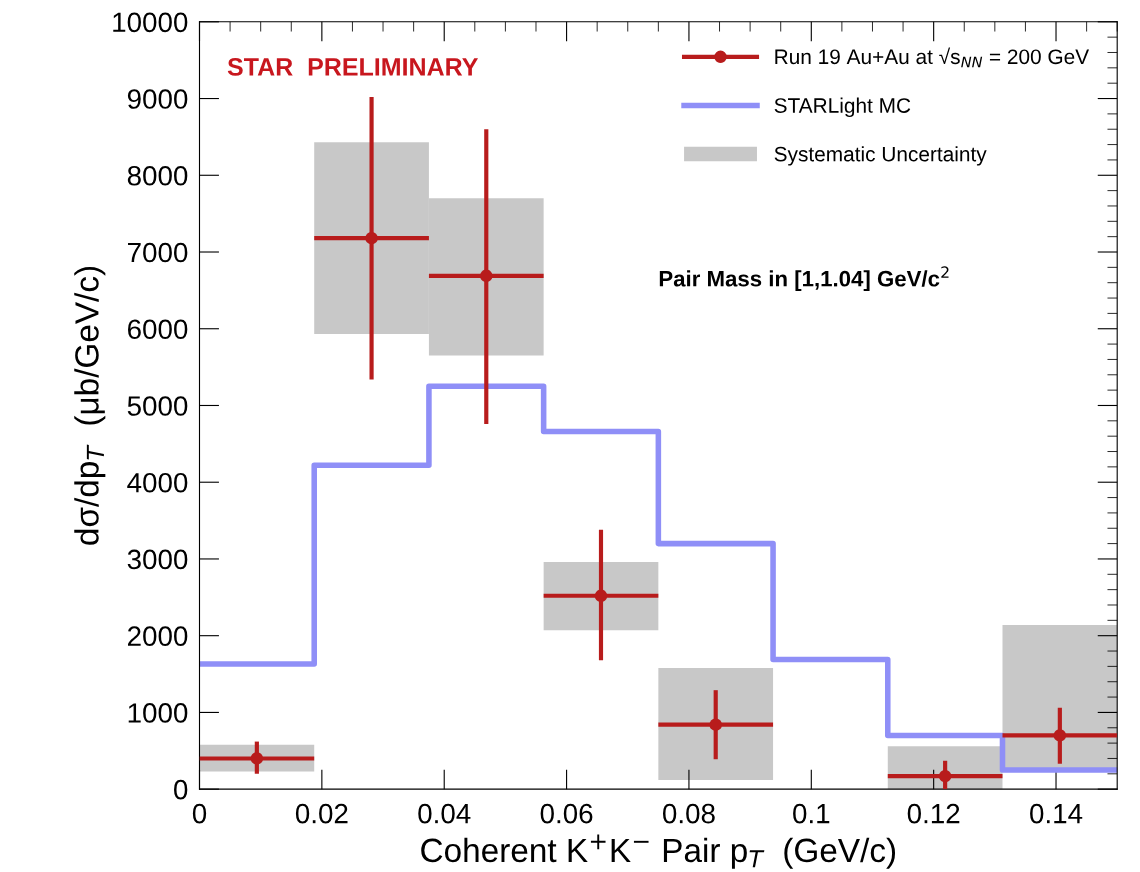 This screenshot has width=1140, height=872. I want to click on x-tick-label: 0.14, so click(1056, 813).